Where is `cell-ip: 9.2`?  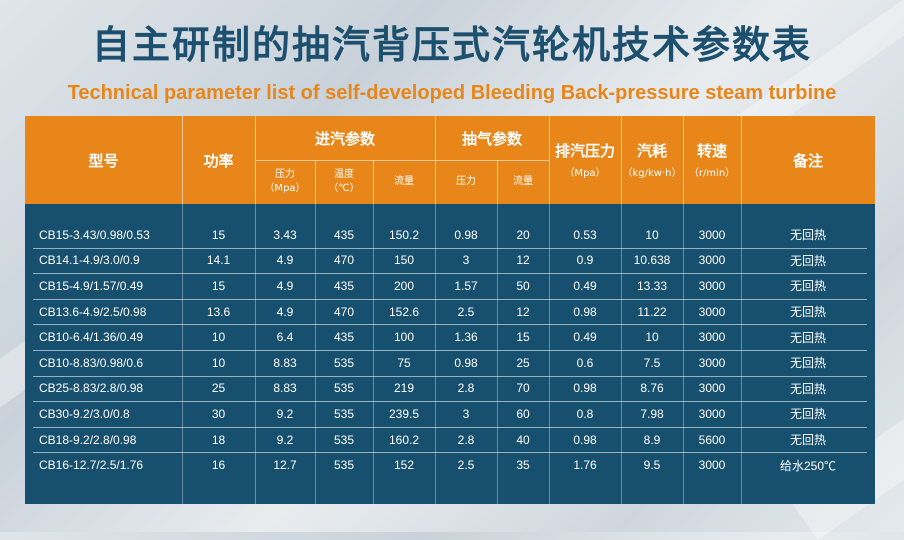 cell-ip: 9.2 is located at coordinates (285, 413).